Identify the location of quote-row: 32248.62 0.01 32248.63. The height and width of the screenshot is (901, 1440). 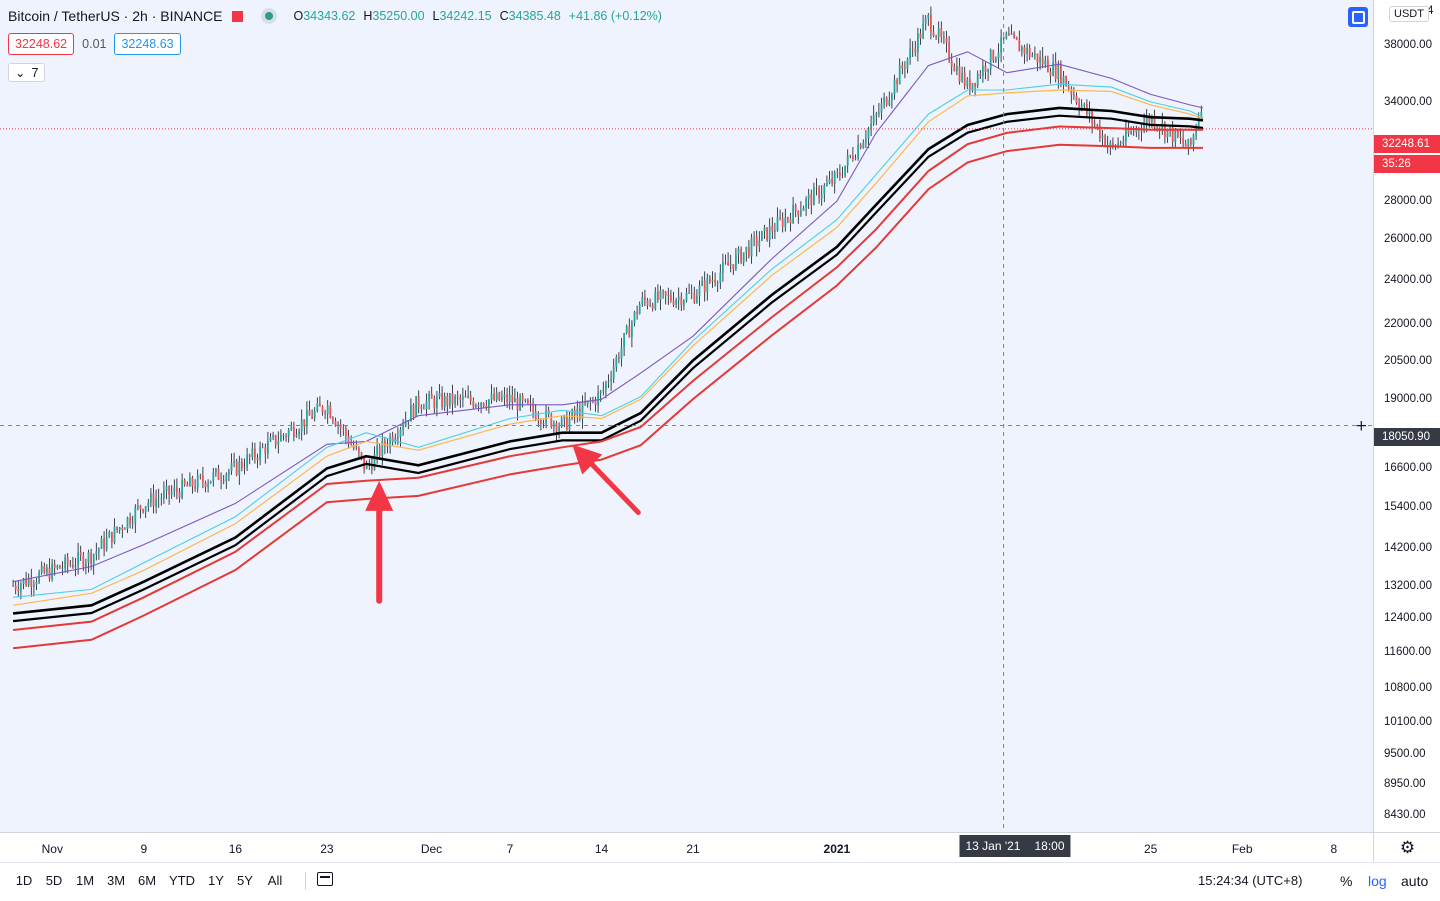
(94, 44).